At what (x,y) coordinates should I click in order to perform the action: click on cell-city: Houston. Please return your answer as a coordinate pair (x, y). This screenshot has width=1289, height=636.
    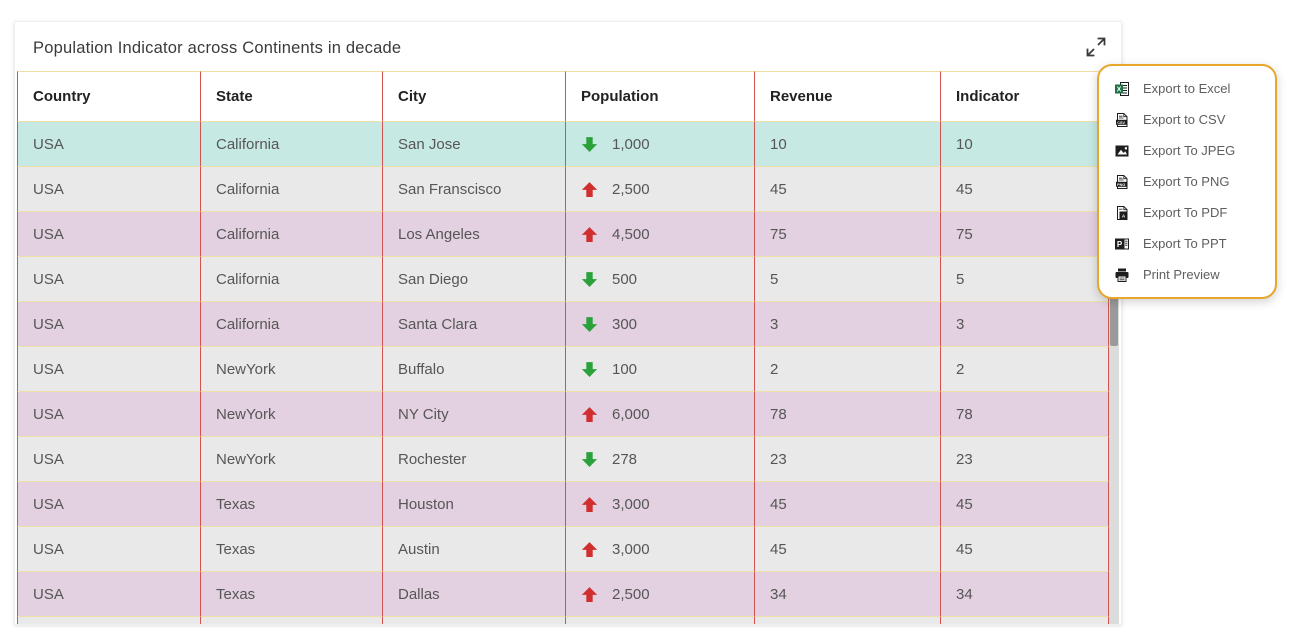
    Looking at the image, I should click on (473, 503).